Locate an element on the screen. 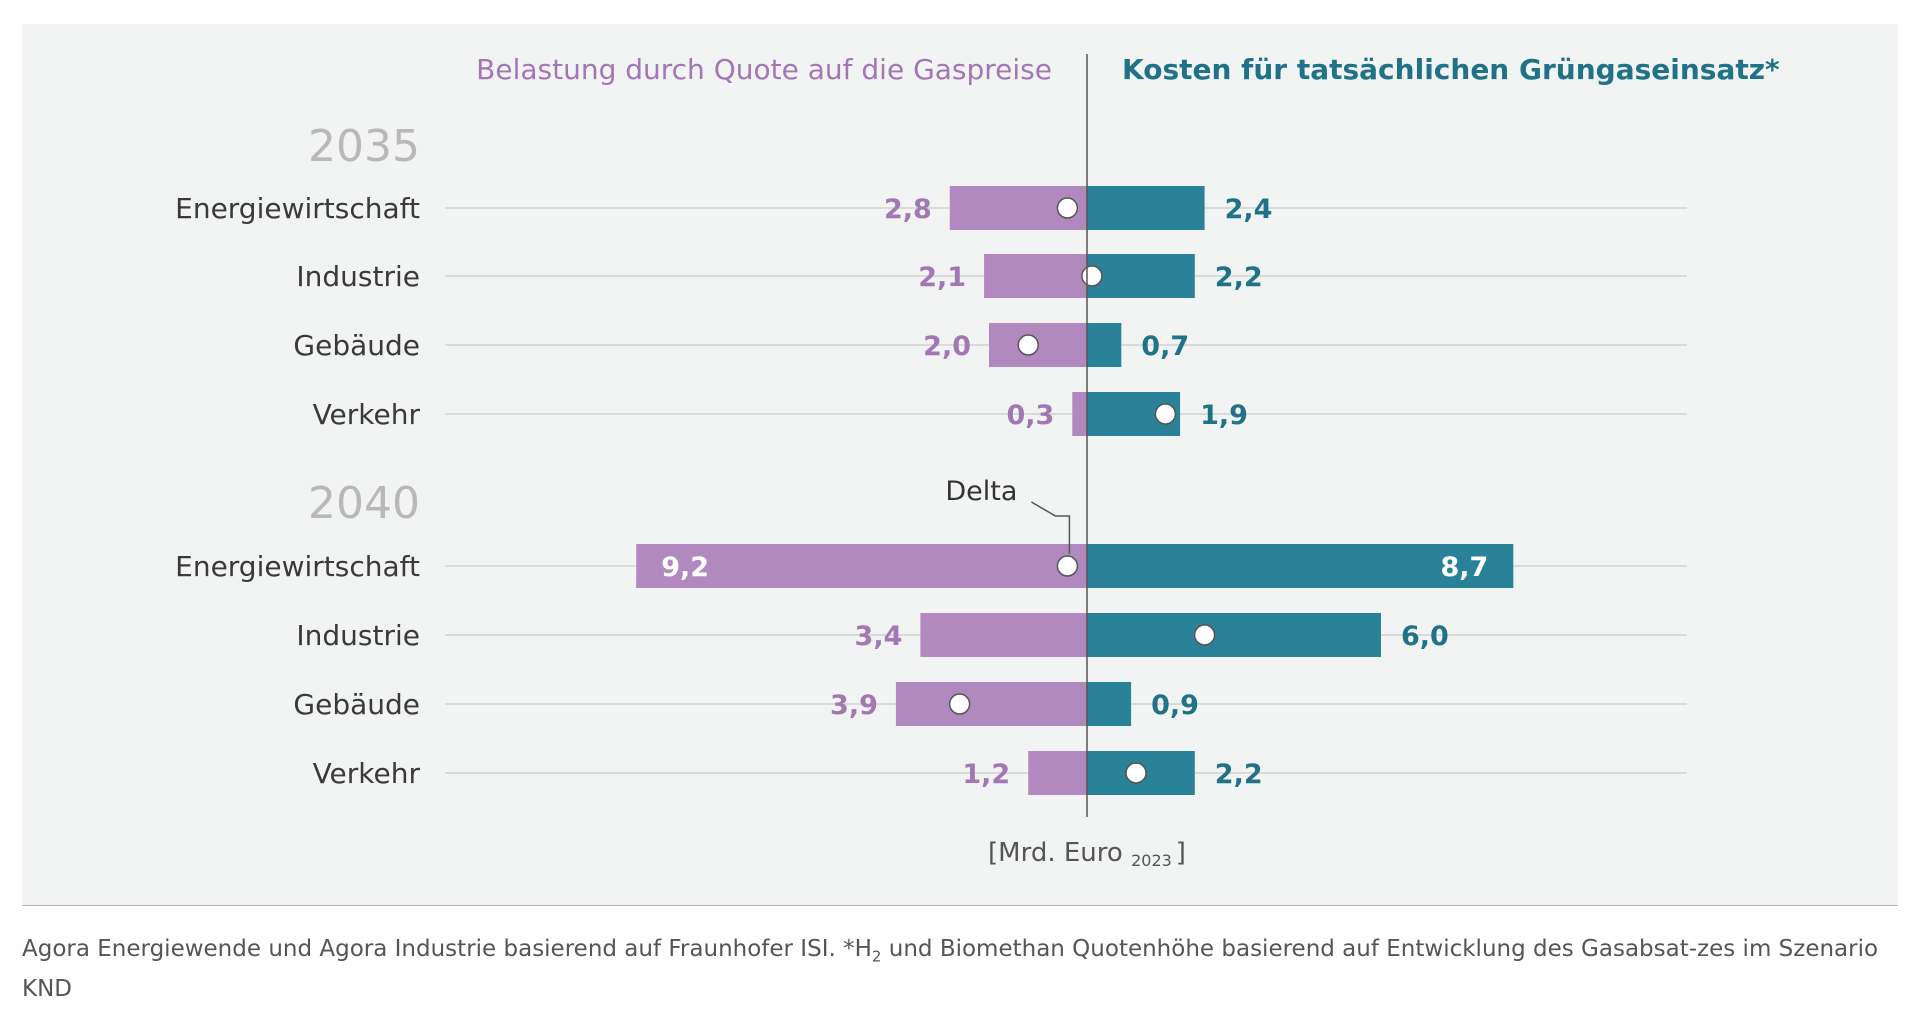 The width and height of the screenshot is (1920, 1016). data-label-right: 0,9 is located at coordinates (1175, 705).